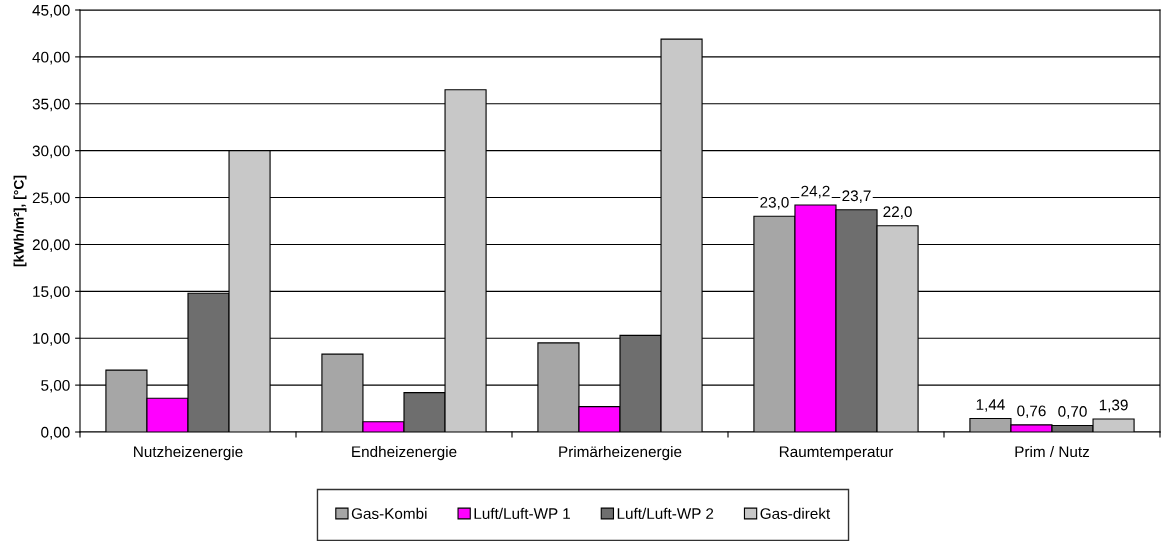  I want to click on data-label: 22,0, so click(897, 212).